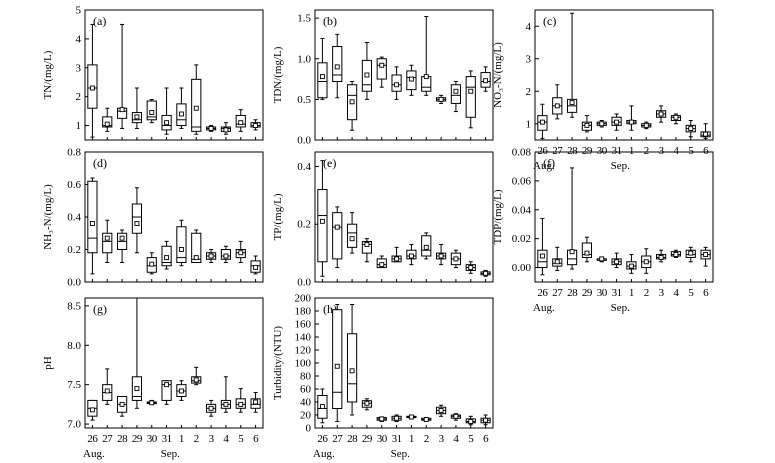 This screenshot has height=463, width=775. Describe the element at coordinates (309, 429) in the screenshot. I see `y-tick-label: 0` at that location.